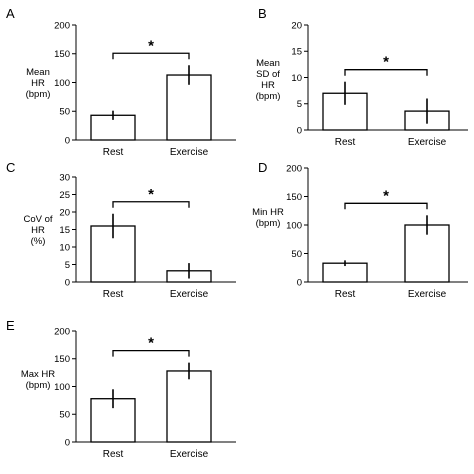 The width and height of the screenshot is (474, 474). What do you see at coordinates (64, 195) in the screenshot?
I see `y-tick-label: 25` at bounding box center [64, 195].